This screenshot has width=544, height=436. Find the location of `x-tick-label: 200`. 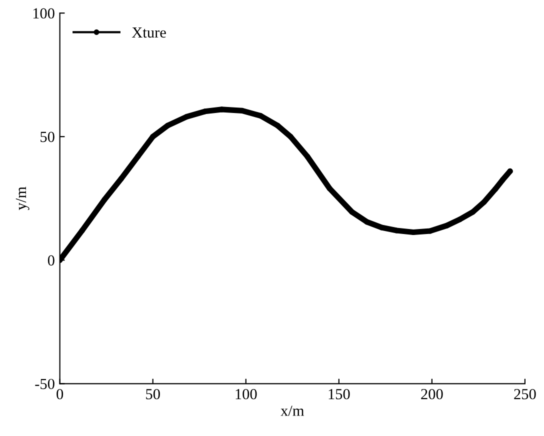

x-tick-label: 200 is located at coordinates (432, 394).